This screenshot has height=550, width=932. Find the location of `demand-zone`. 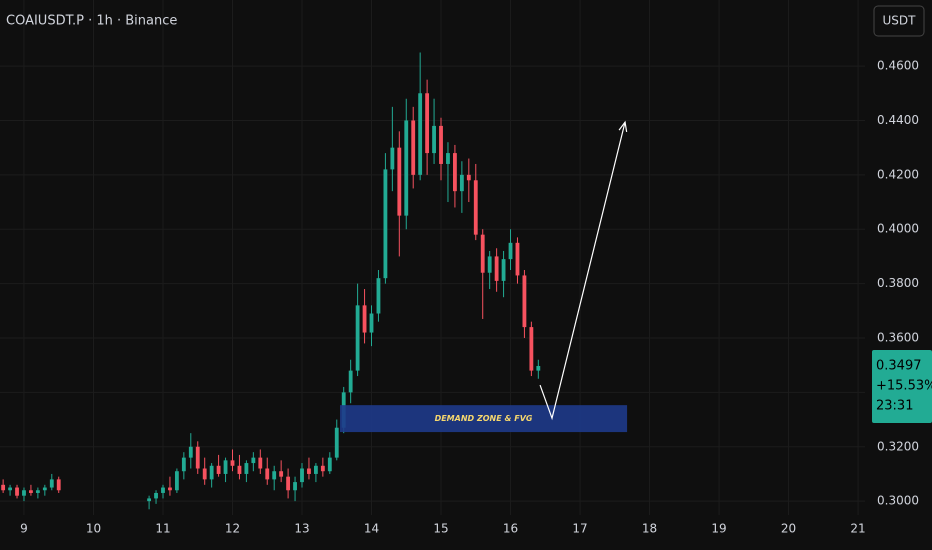

demand-zone is located at coordinates (484, 419).